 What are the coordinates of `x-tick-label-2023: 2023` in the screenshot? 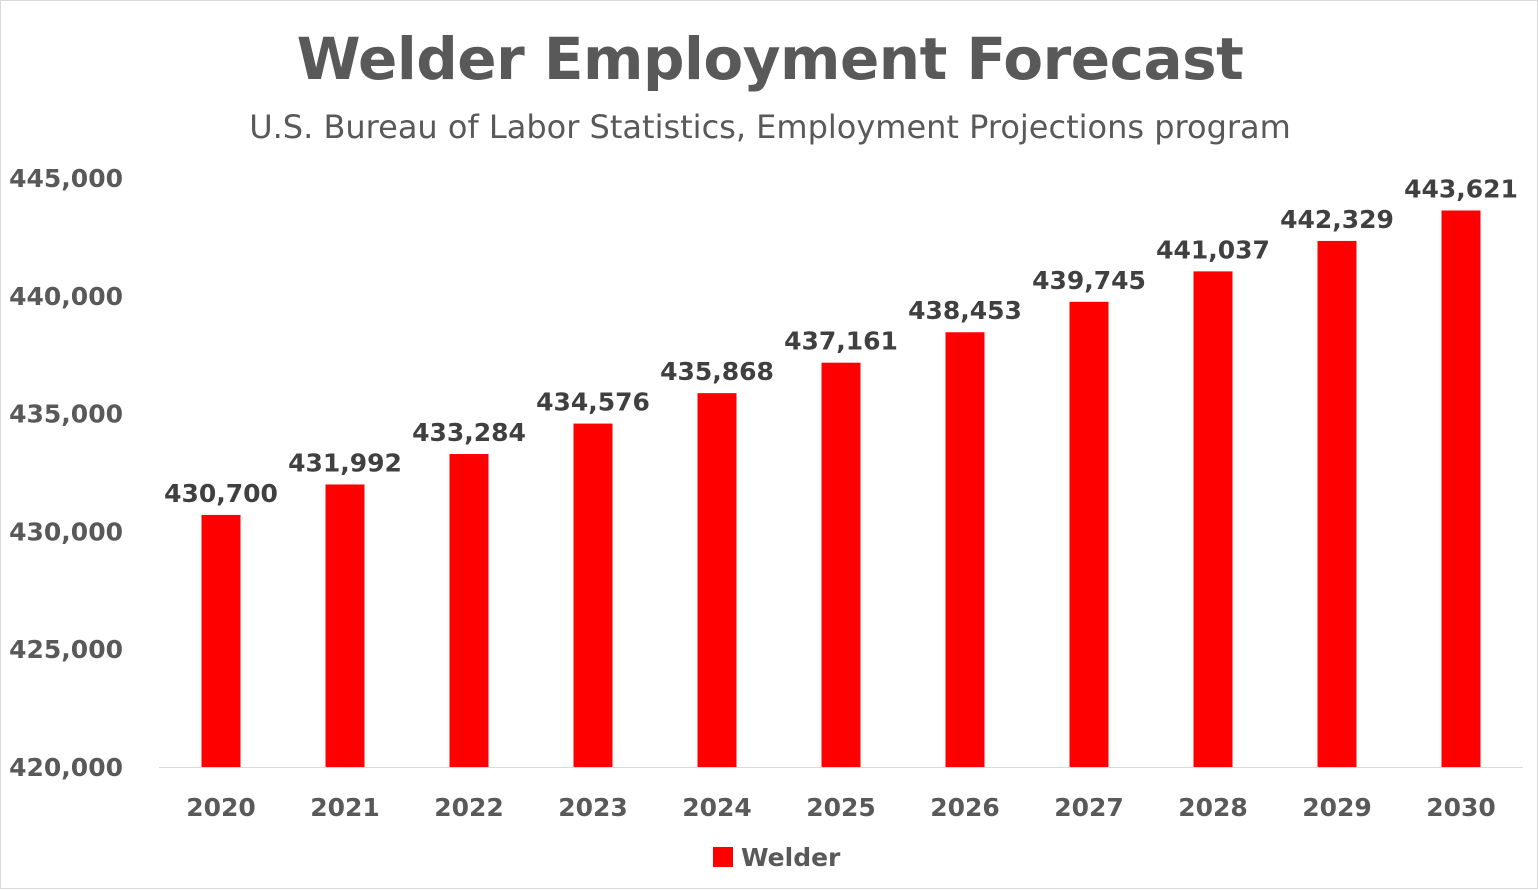 It's located at (593, 807).